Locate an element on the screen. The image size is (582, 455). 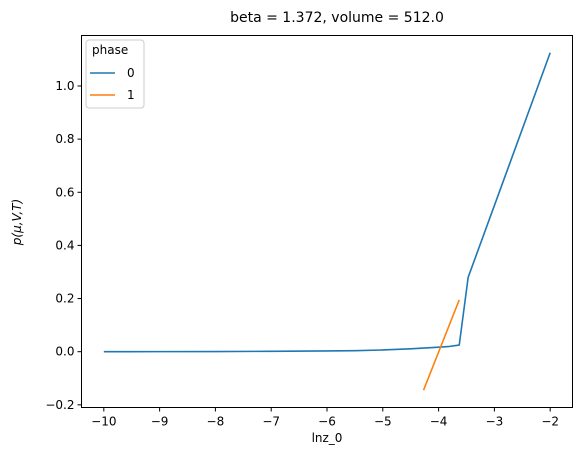
y-tick-label: 0.4 is located at coordinates (64, 245).